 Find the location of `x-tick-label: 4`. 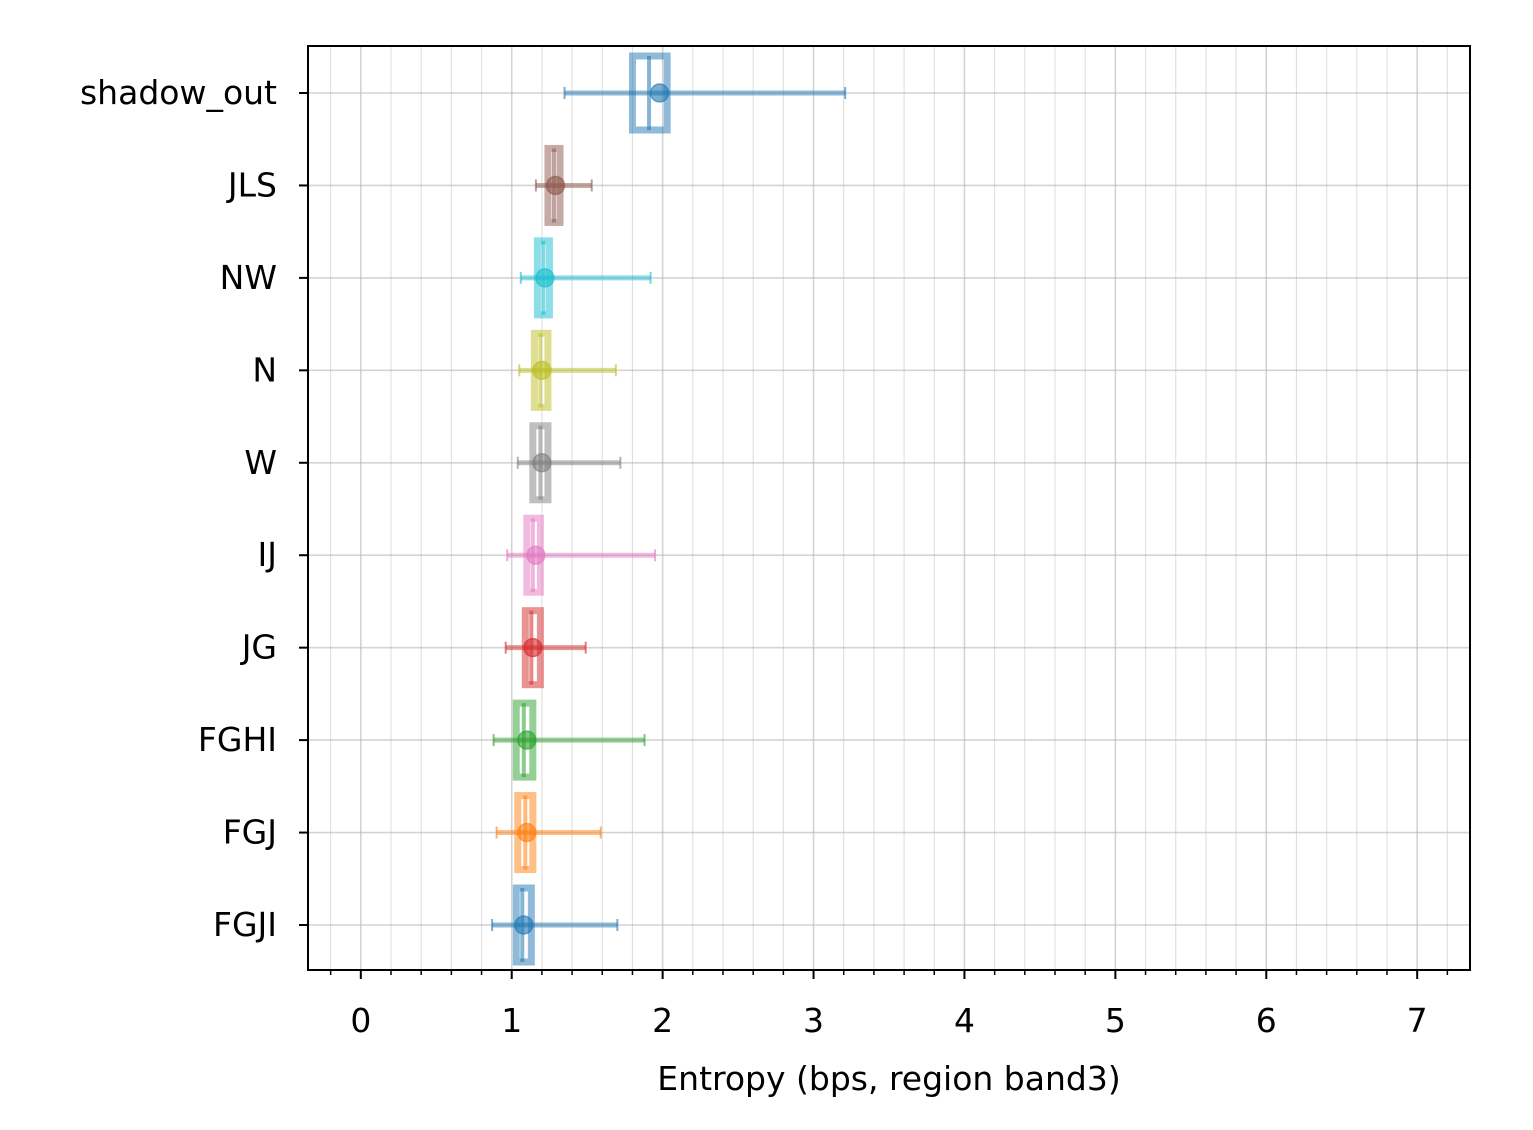

x-tick-label: 4 is located at coordinates (964, 1020).